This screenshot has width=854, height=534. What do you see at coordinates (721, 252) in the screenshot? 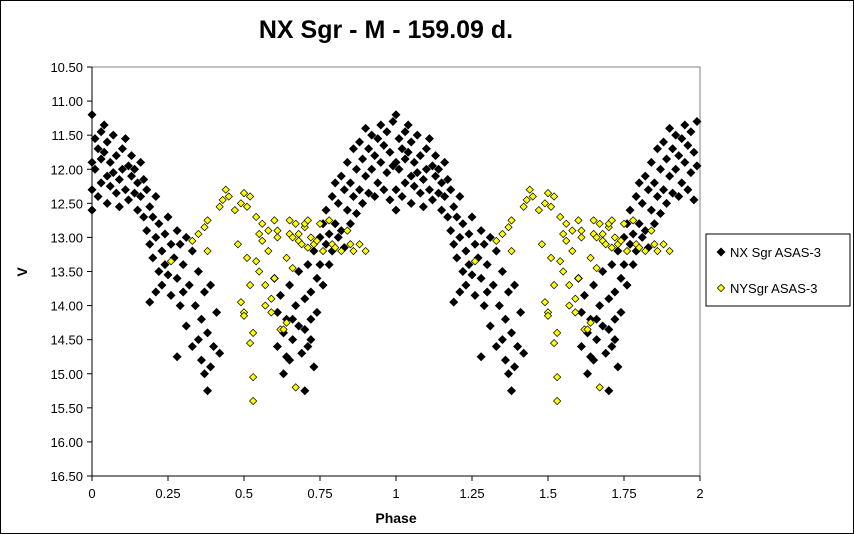
I see `legend-marker` at bounding box center [721, 252].